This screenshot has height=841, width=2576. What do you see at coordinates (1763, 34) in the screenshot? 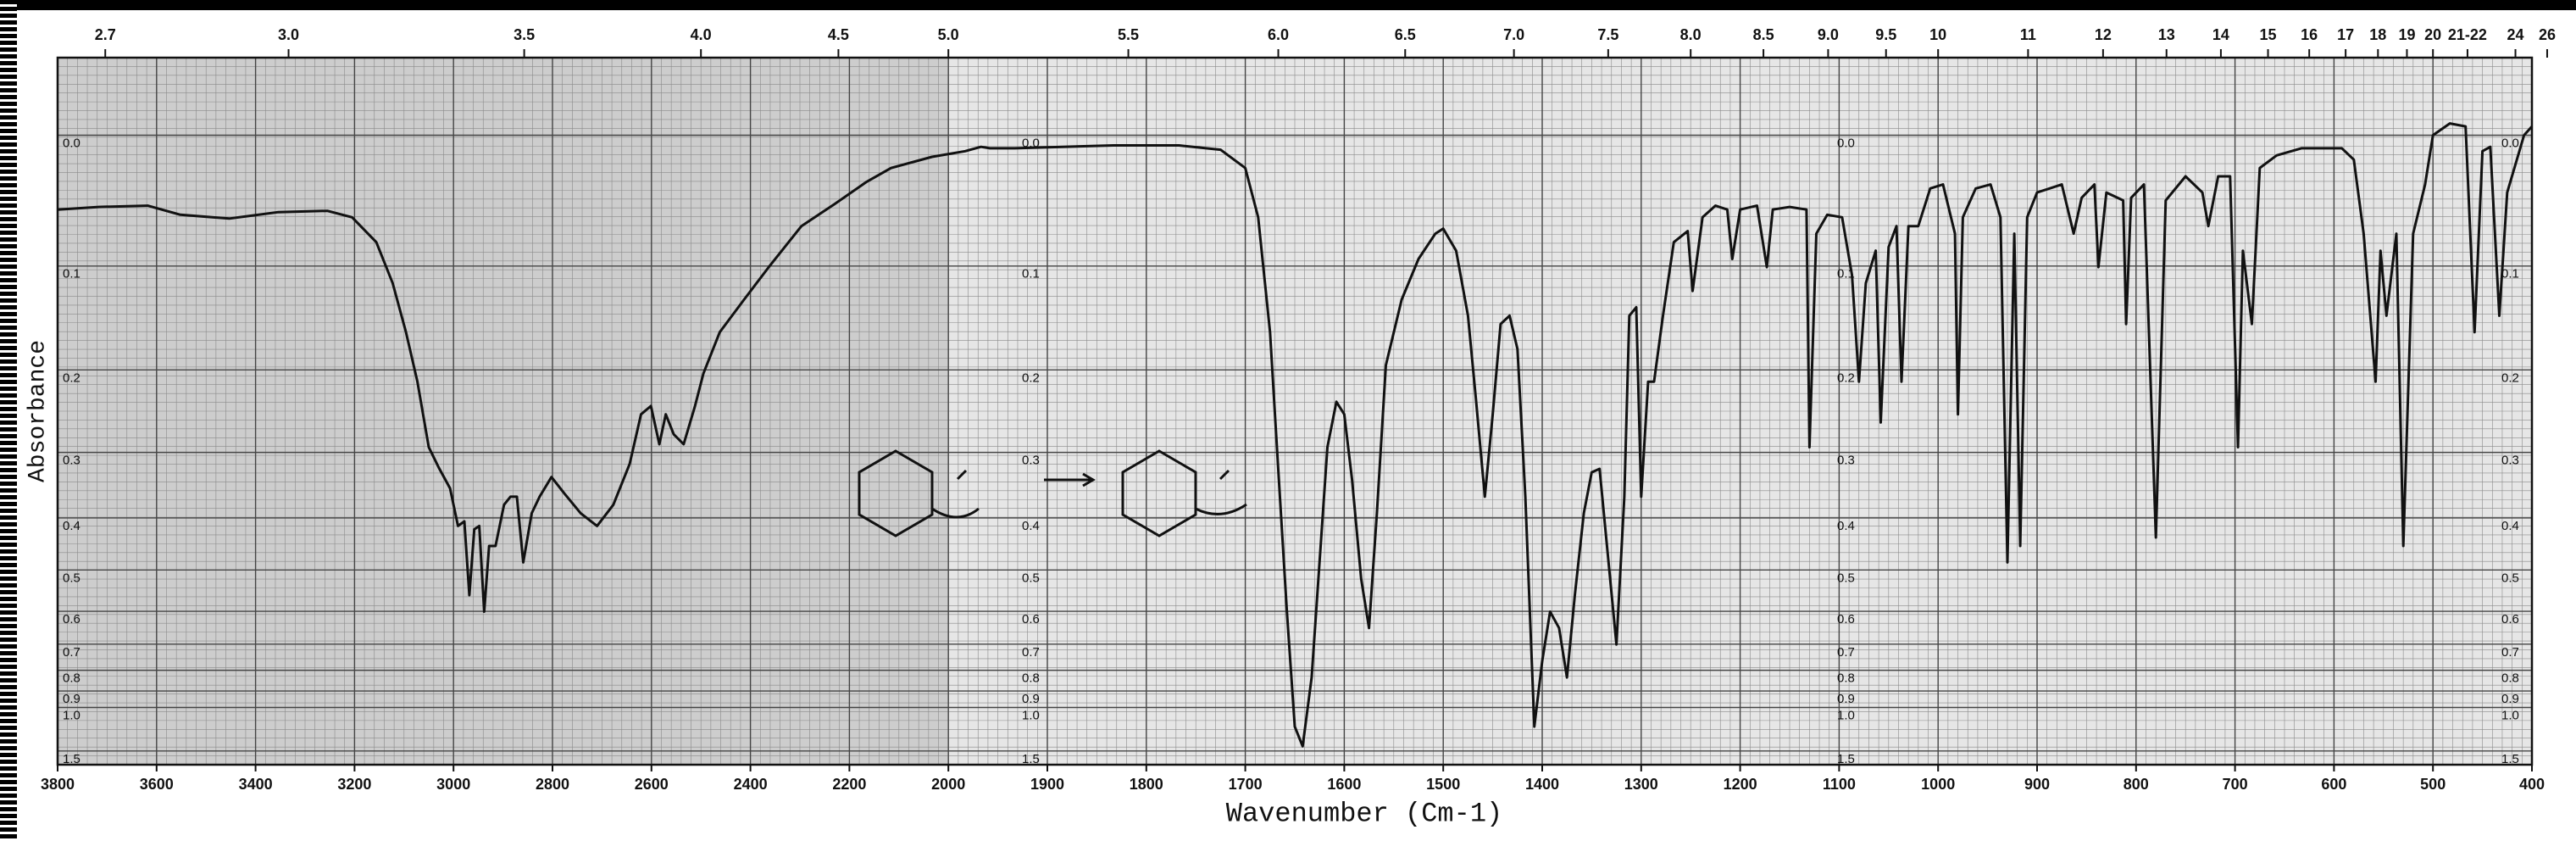
I see `top-tick-label: 8.5` at bounding box center [1763, 34].